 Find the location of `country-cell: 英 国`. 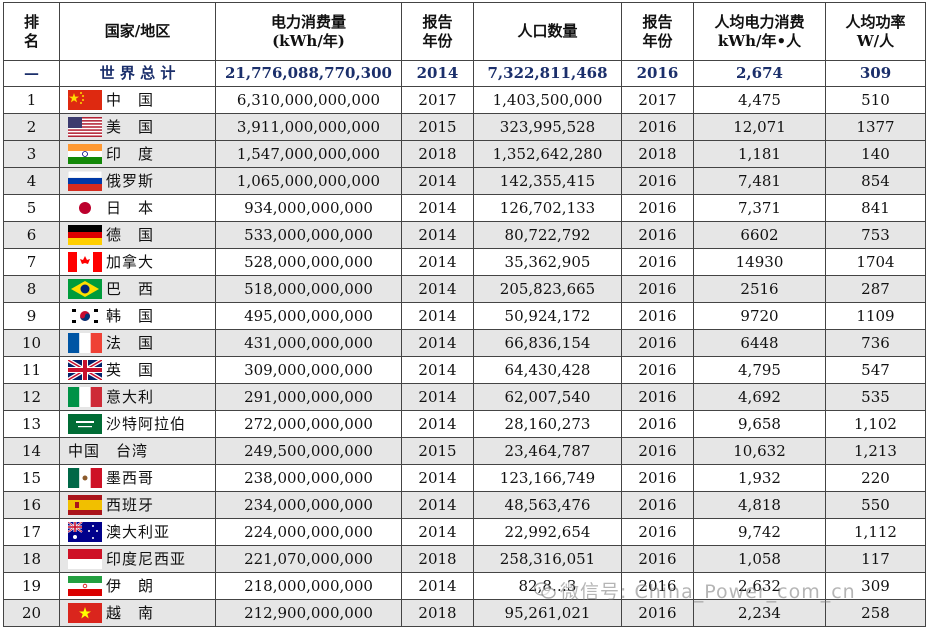

country-cell: 英 国 is located at coordinates (137, 370).